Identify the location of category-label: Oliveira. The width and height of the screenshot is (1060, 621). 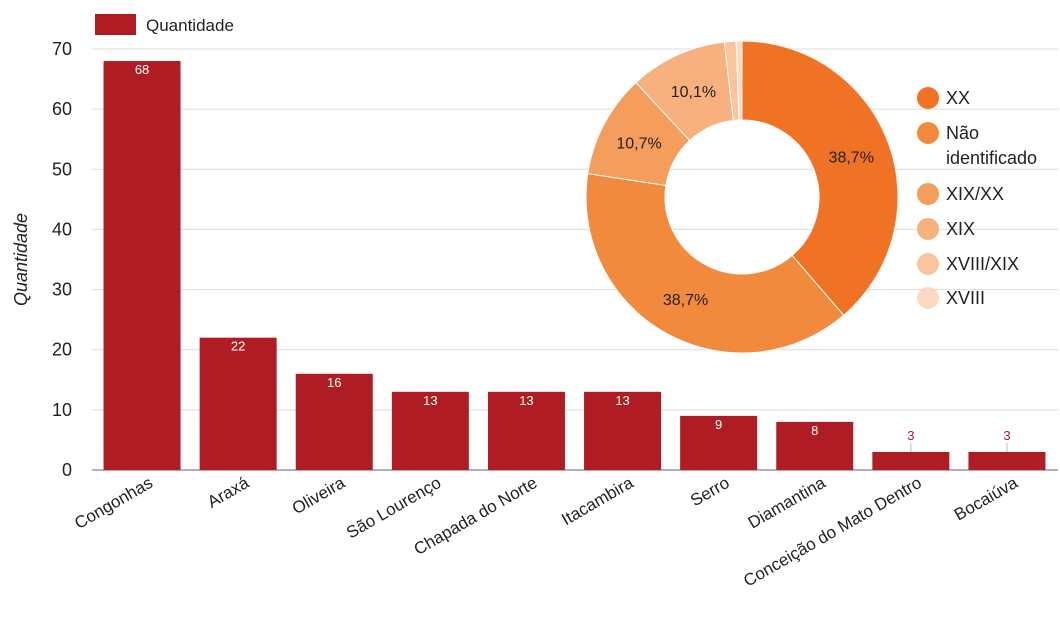
(319, 496).